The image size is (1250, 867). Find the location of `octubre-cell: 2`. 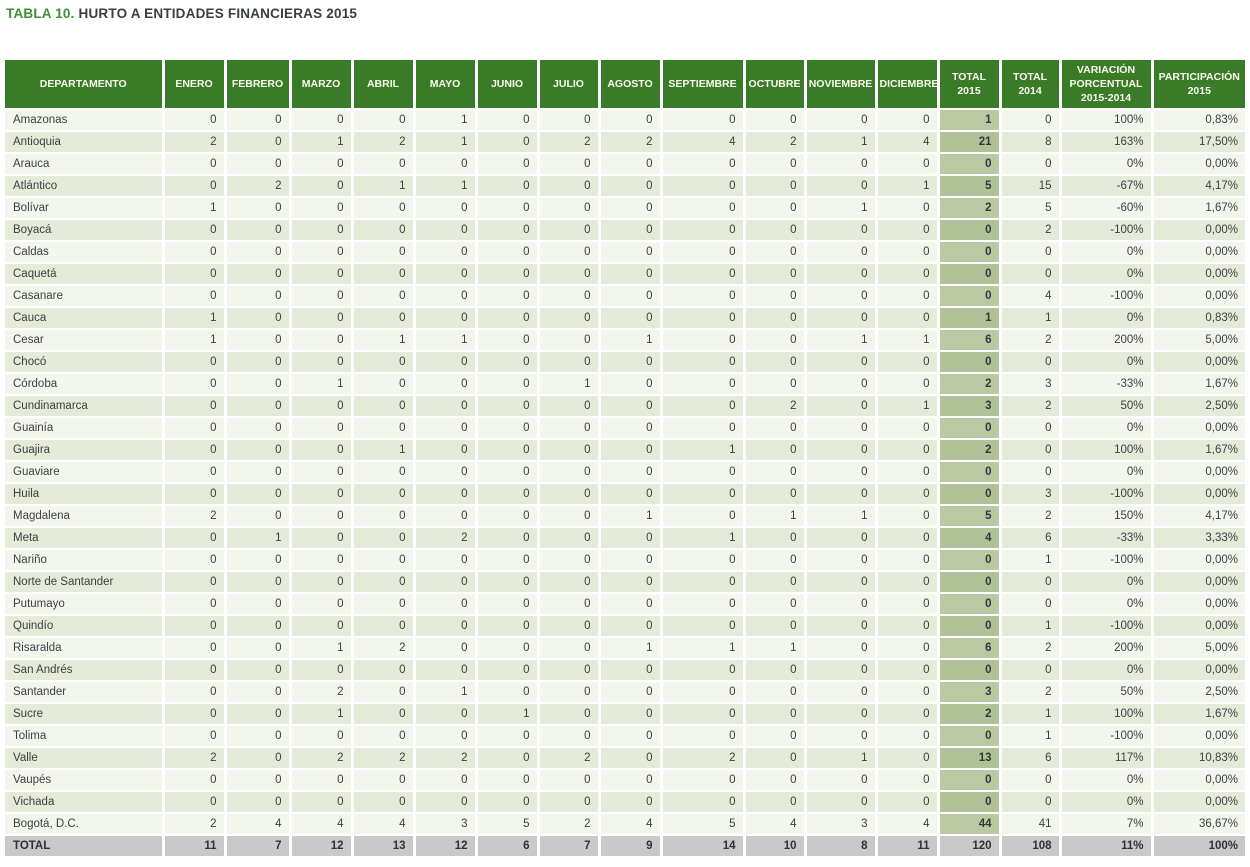

octubre-cell: 2 is located at coordinates (775, 406).